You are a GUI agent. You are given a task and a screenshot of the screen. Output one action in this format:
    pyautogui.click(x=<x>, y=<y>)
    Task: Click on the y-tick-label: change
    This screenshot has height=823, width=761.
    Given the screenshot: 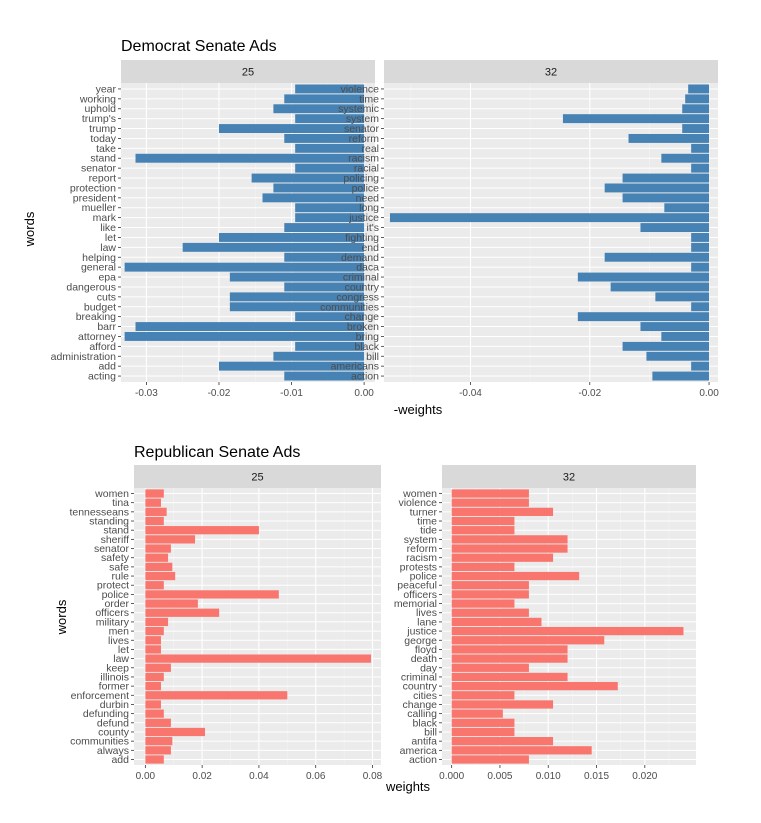 What is the action you would take?
    pyautogui.click(x=420, y=705)
    